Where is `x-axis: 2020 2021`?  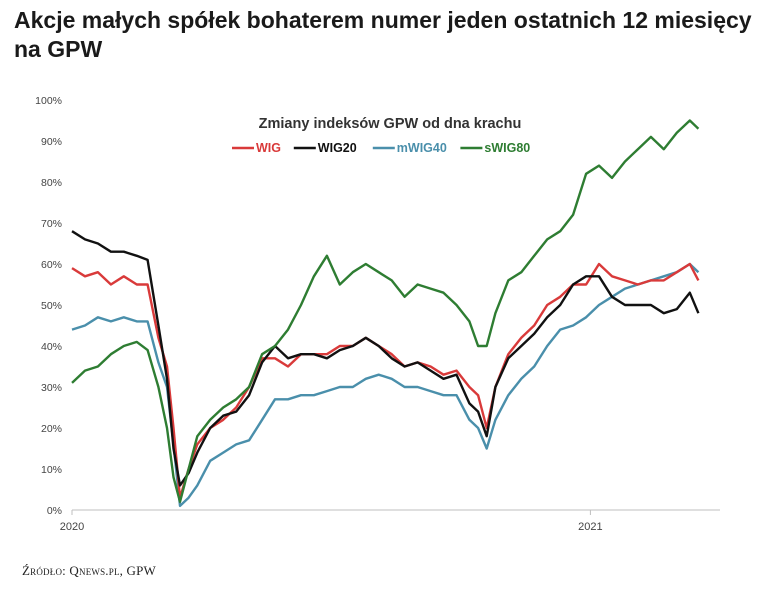
x-axis: 2020 2021 is located at coordinates (331, 521).